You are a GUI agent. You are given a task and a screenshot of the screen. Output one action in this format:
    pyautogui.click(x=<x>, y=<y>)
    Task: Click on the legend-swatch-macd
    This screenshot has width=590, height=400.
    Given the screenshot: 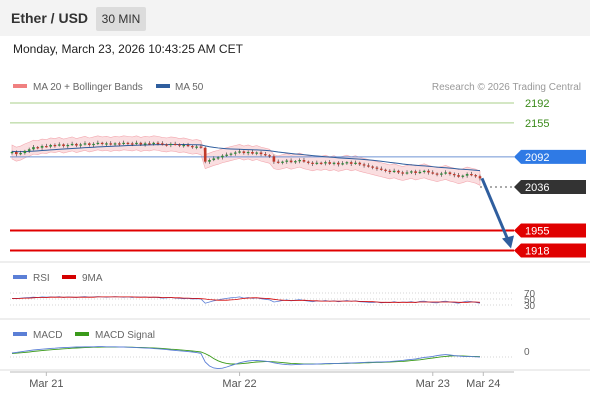 What is the action you would take?
    pyautogui.click(x=20, y=334)
    